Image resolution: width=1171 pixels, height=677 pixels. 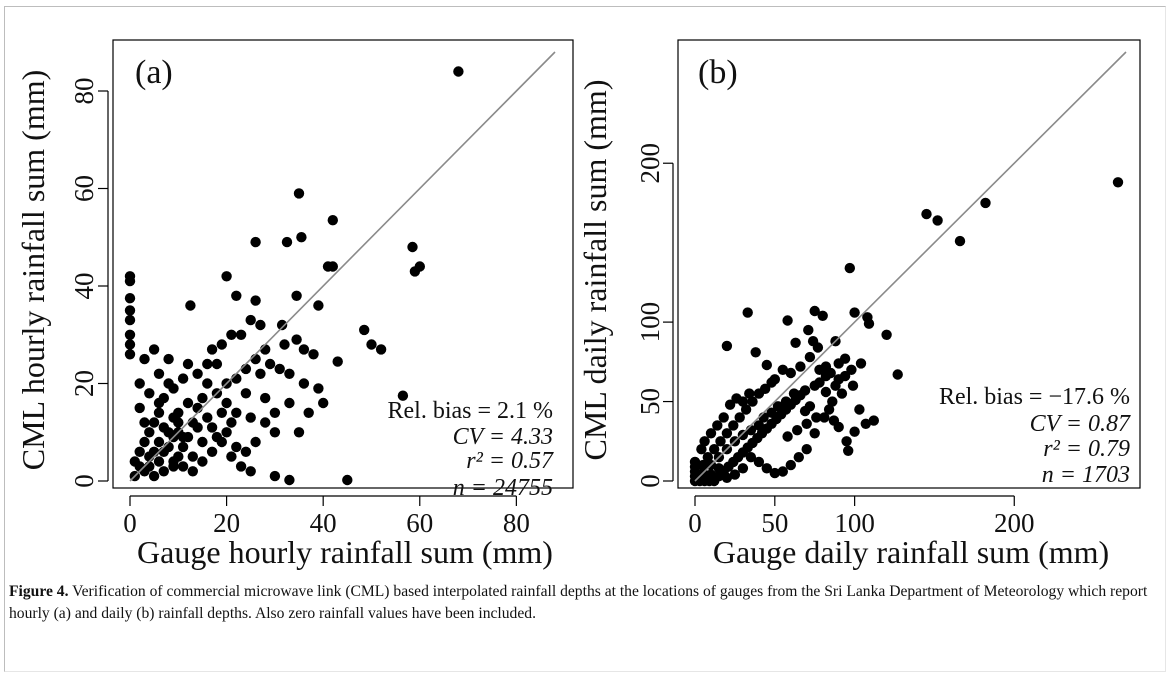 What do you see at coordinates (1034, 397) in the screenshot?
I see `stat-rel-bias: Rel. bias = −17.6 %` at bounding box center [1034, 397].